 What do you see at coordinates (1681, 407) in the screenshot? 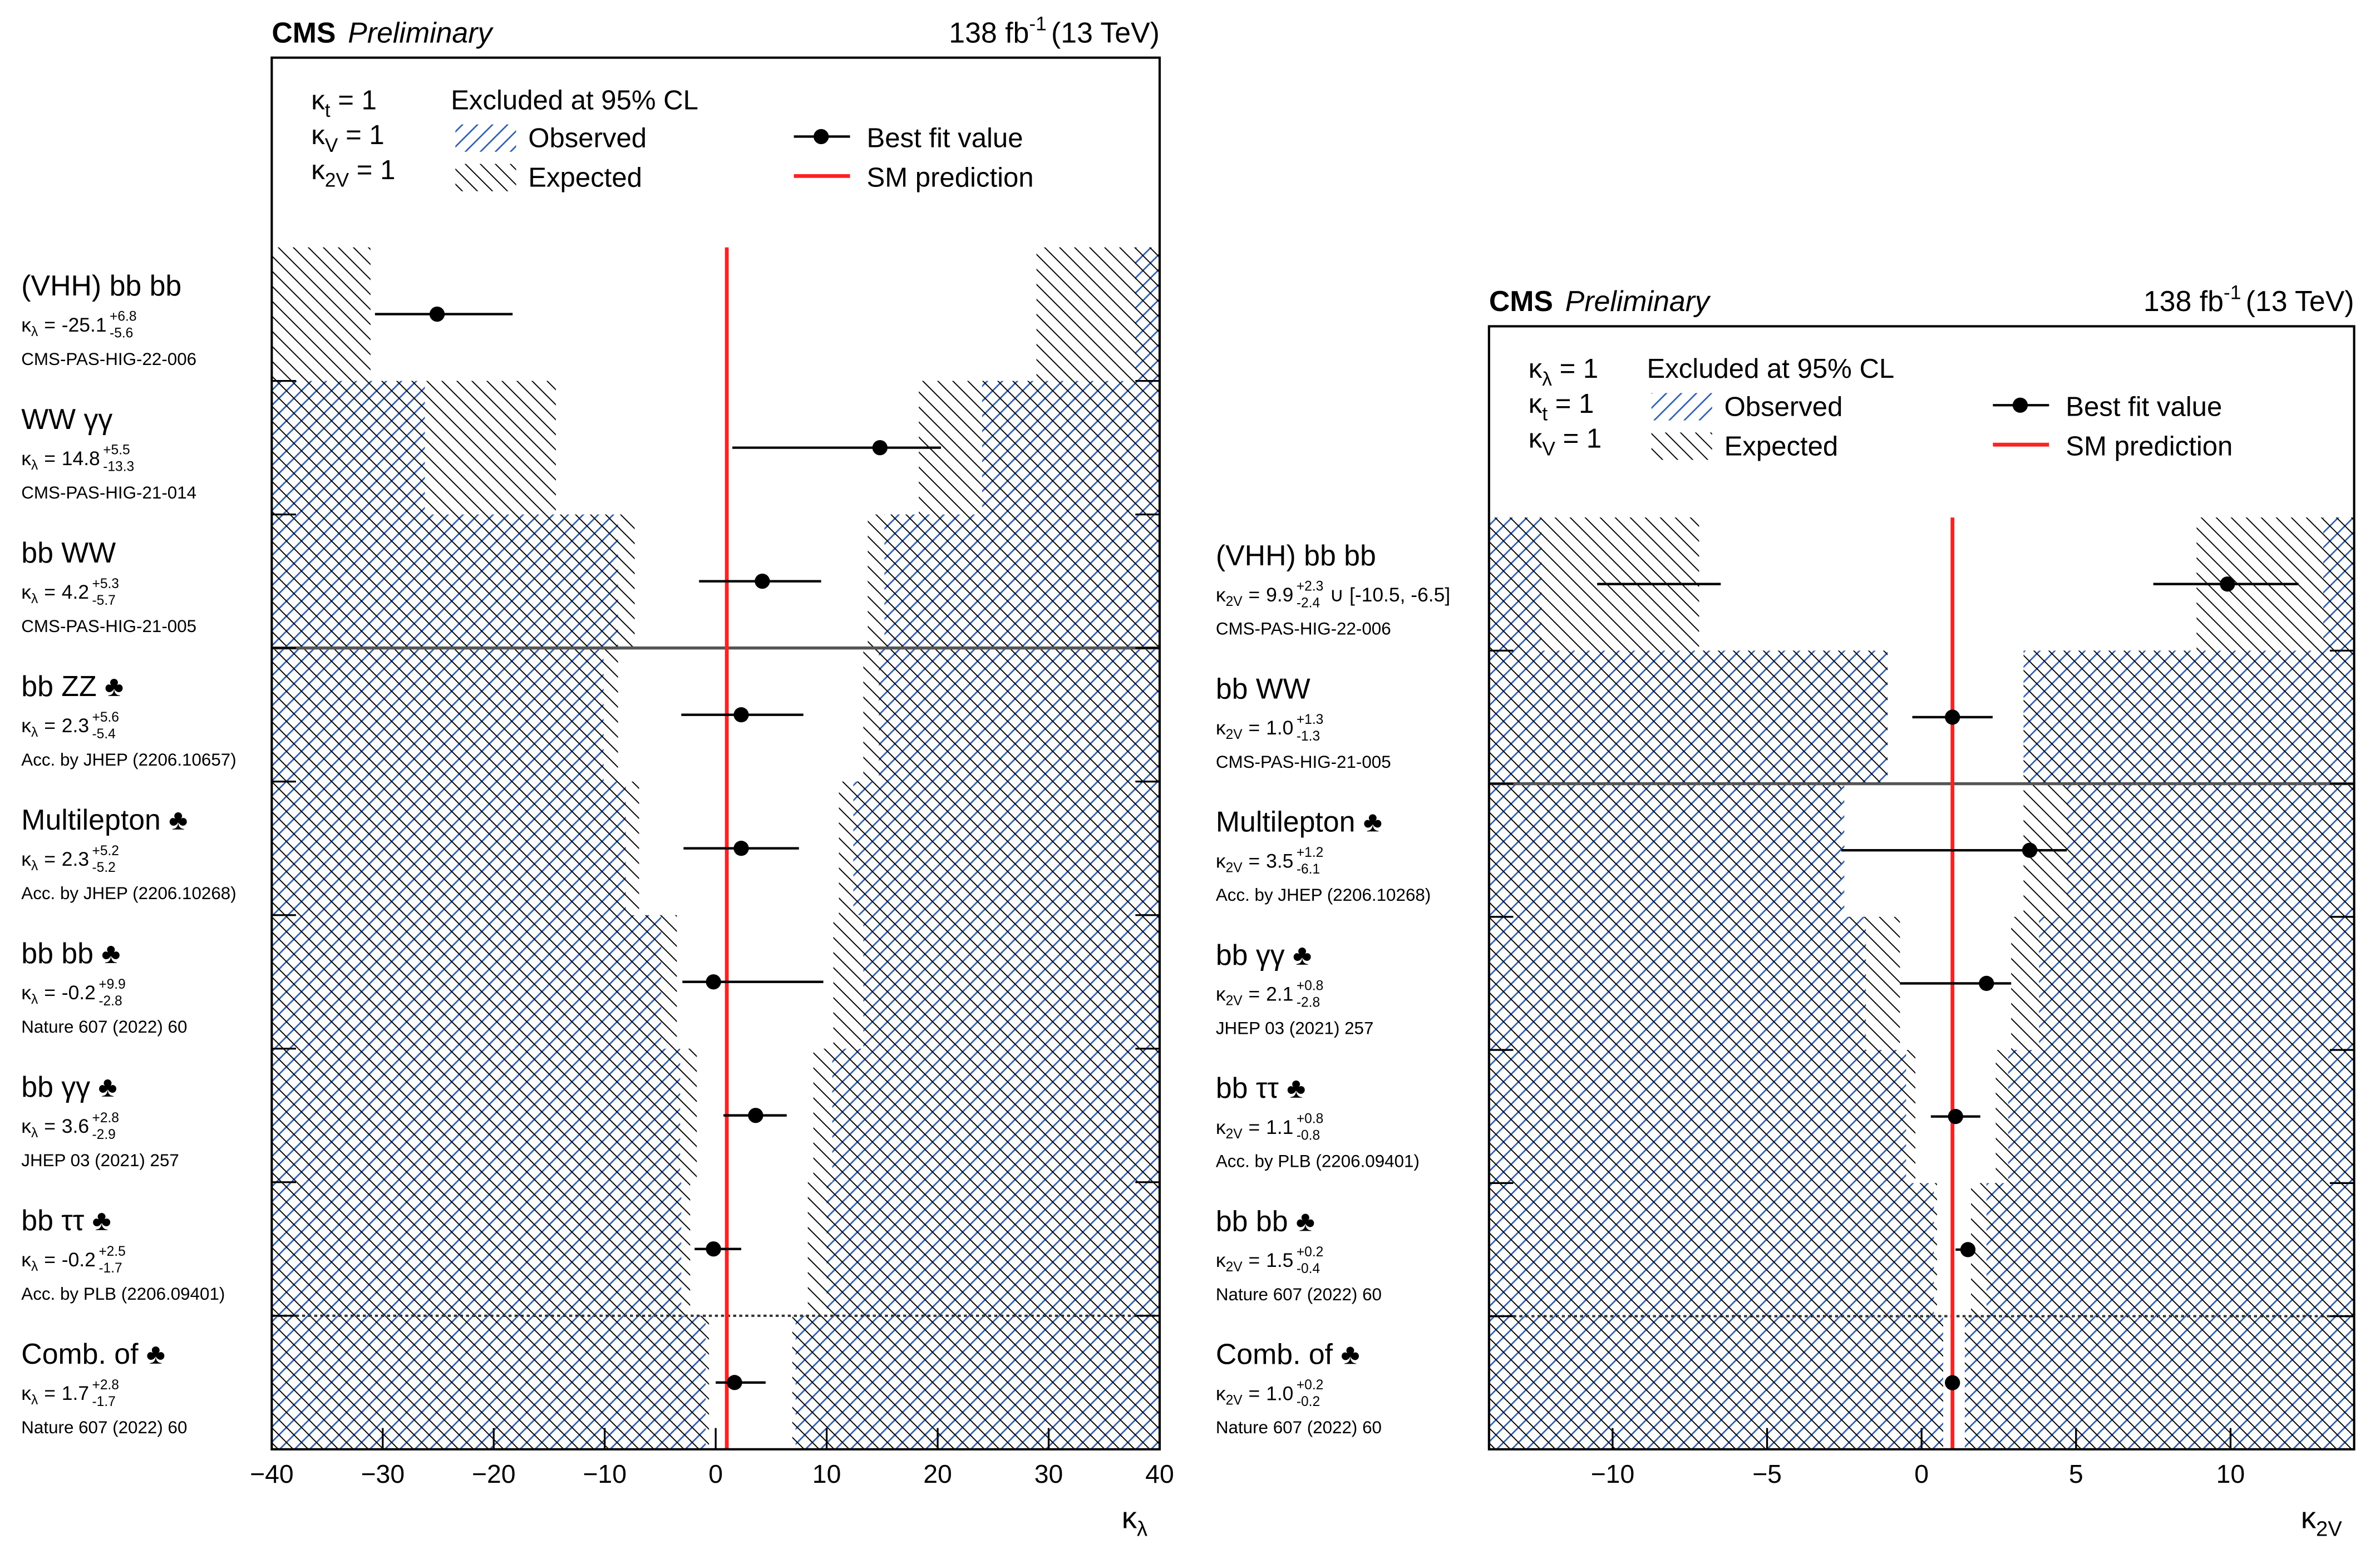
I see `legend-swatch-observed` at bounding box center [1681, 407].